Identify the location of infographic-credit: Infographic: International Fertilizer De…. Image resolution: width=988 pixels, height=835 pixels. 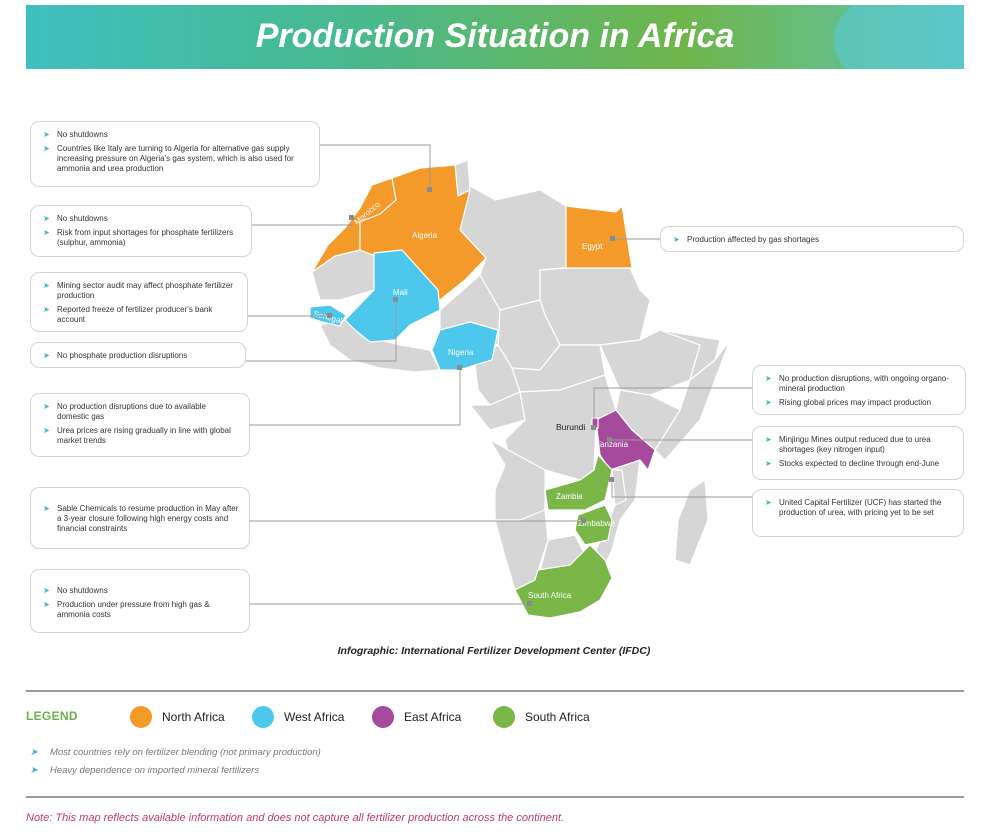
(494, 651).